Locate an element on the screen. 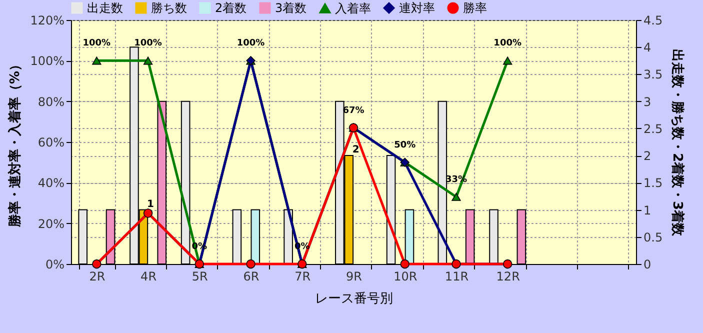 Image resolution: width=703 pixels, height=333 pixels. x-tick-label: 7R is located at coordinates (302, 277).